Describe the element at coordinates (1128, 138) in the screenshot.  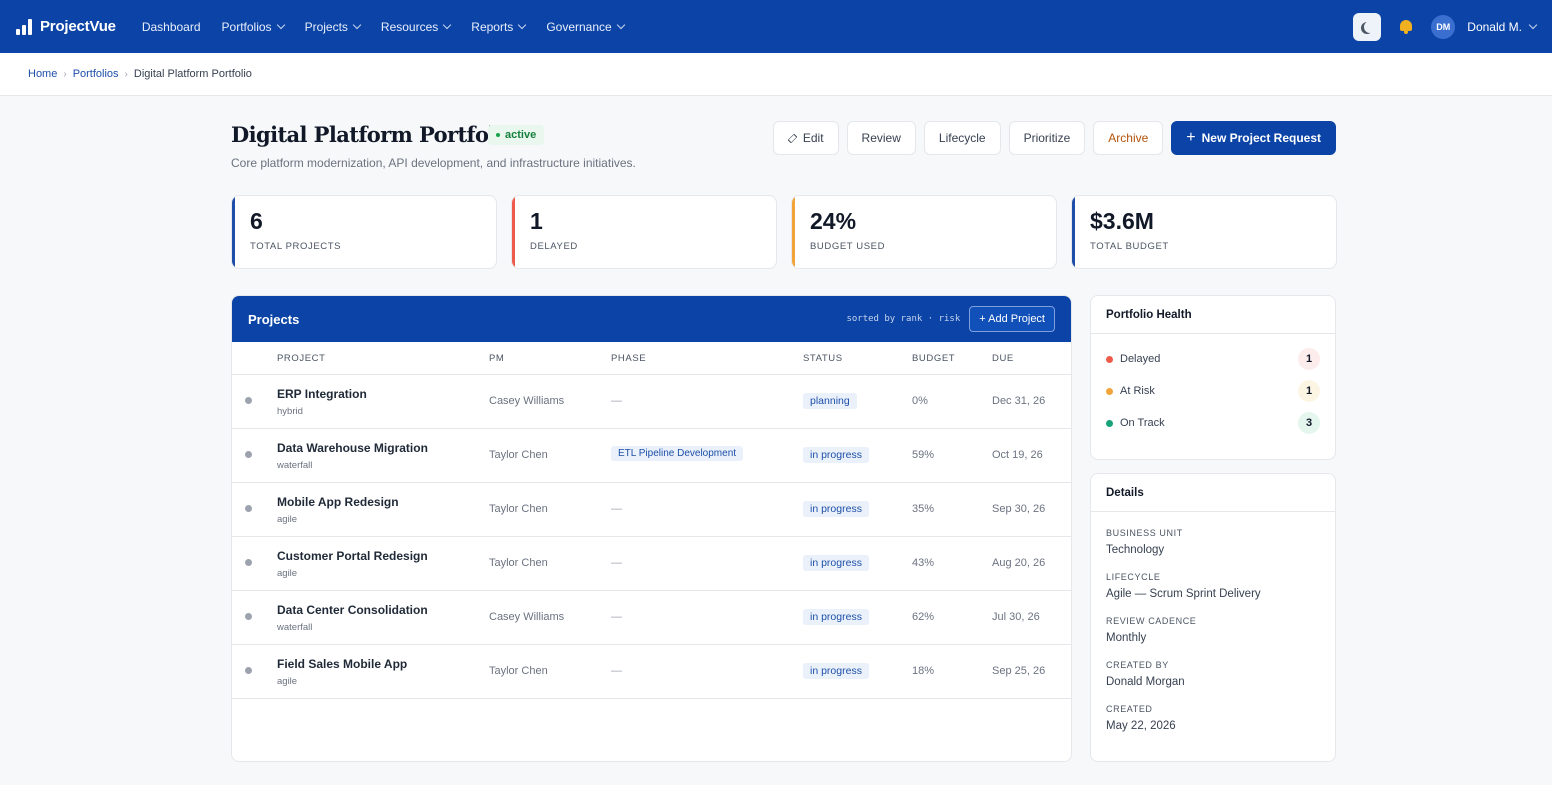
I see `archive-button: Archive` at that location.